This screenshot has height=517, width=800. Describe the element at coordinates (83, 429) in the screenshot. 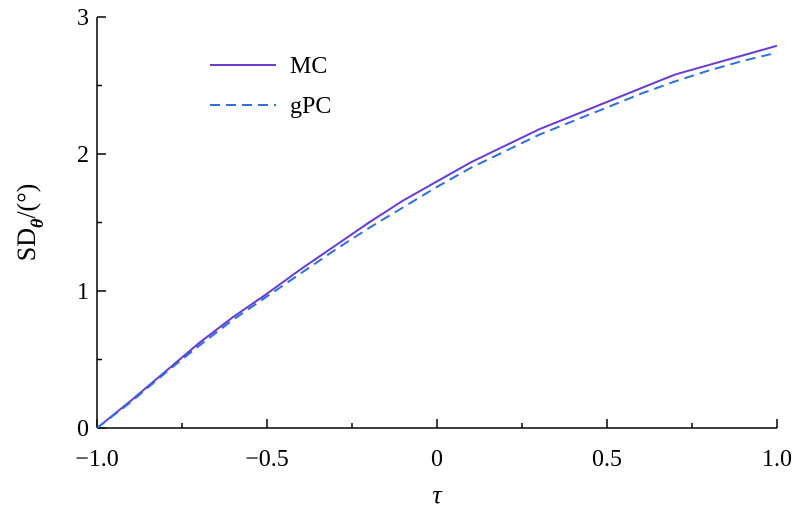

I see `y-tick-label: 0` at that location.